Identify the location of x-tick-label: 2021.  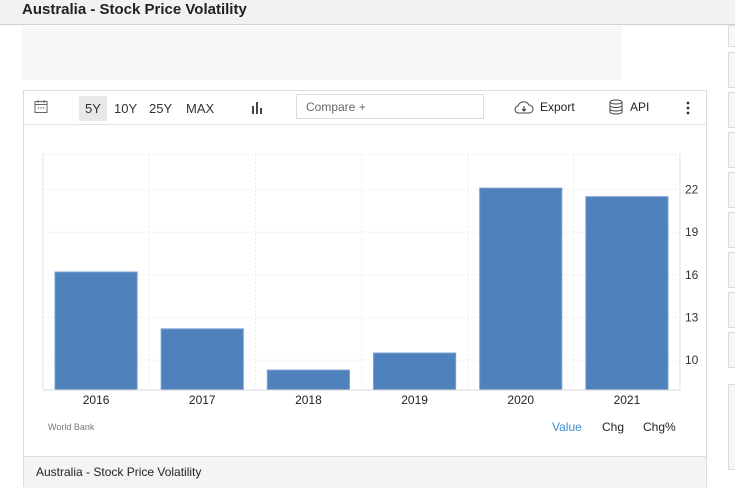
(627, 400).